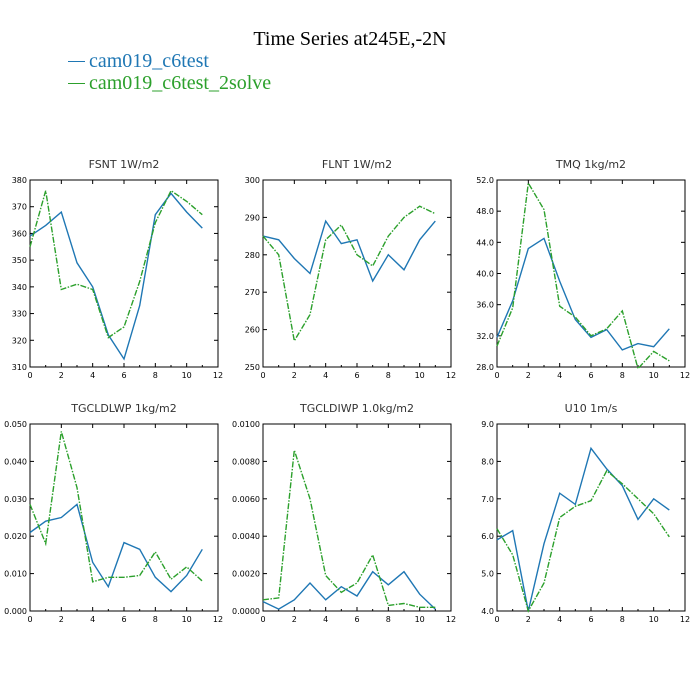 The image size is (700, 700). Describe the element at coordinates (19, 207) in the screenshot. I see `y-tick-label: 370` at that location.